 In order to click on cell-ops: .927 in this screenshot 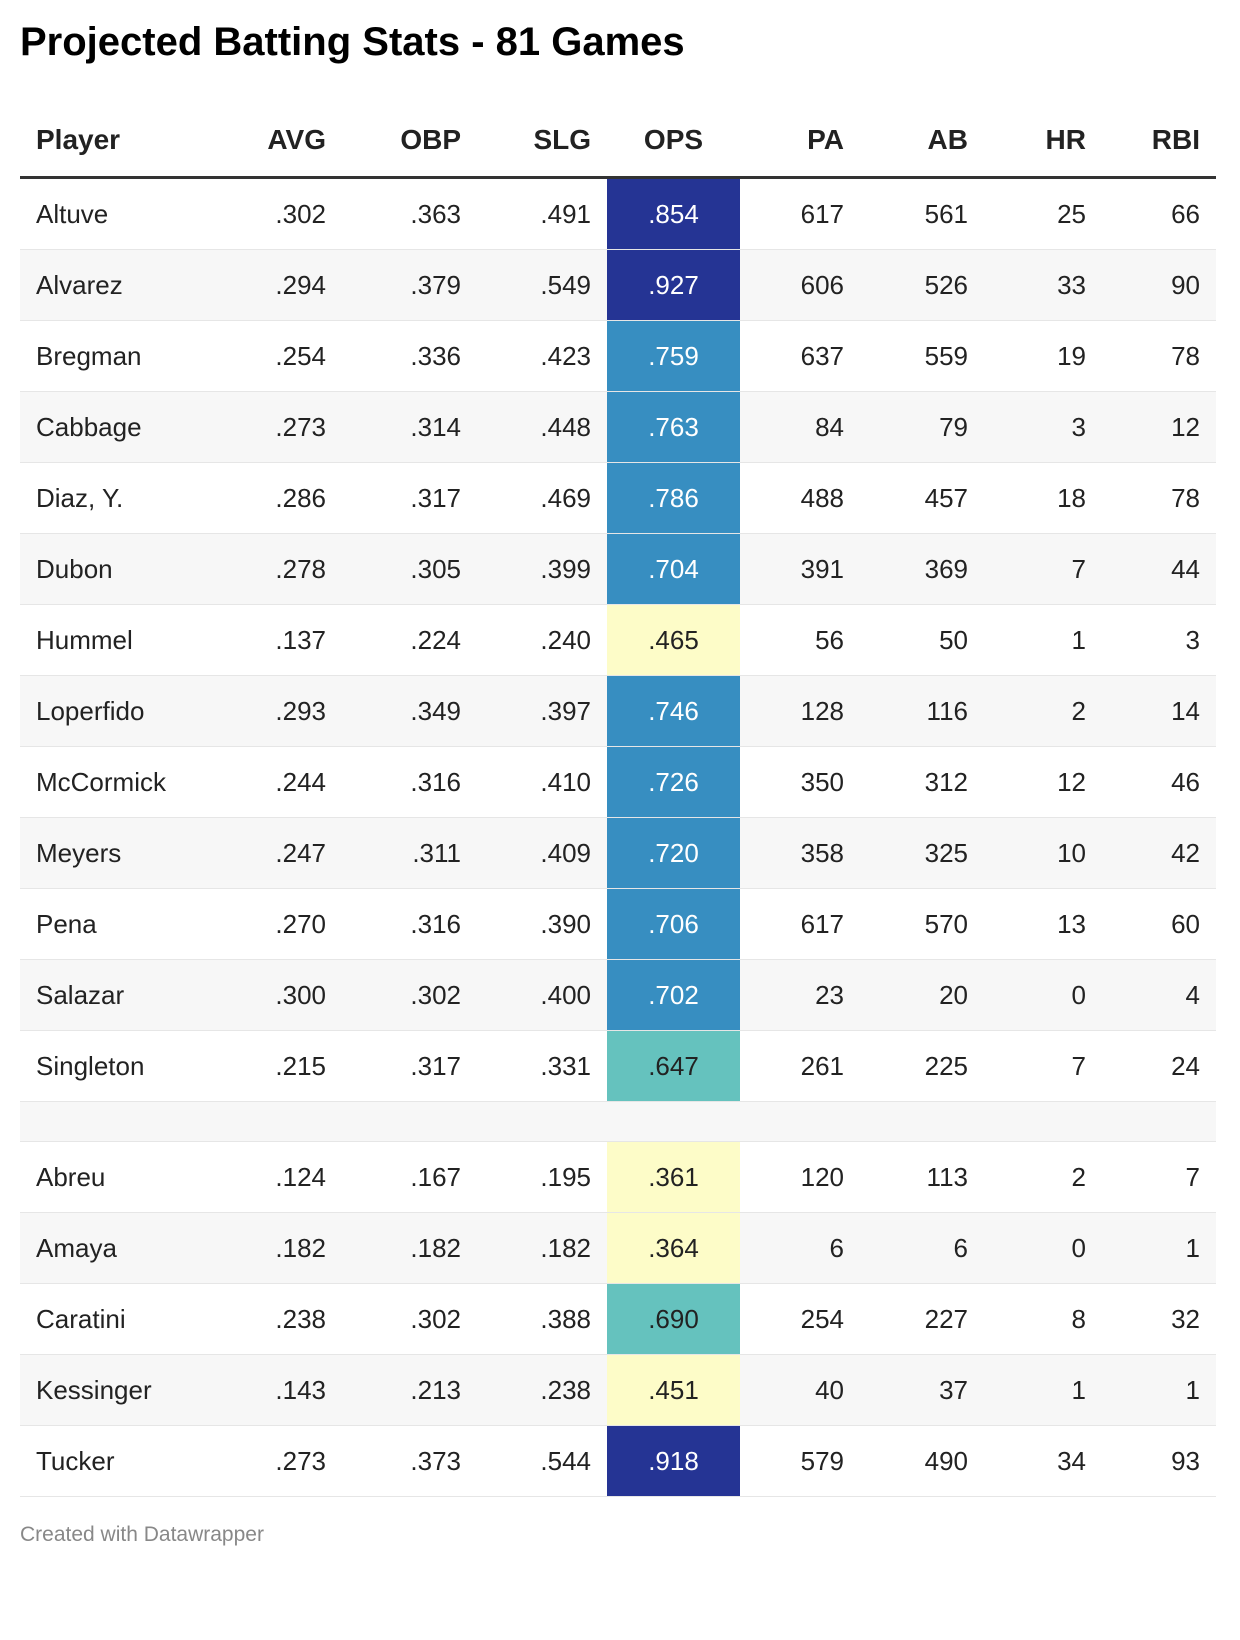, I will do `click(673, 285)`.